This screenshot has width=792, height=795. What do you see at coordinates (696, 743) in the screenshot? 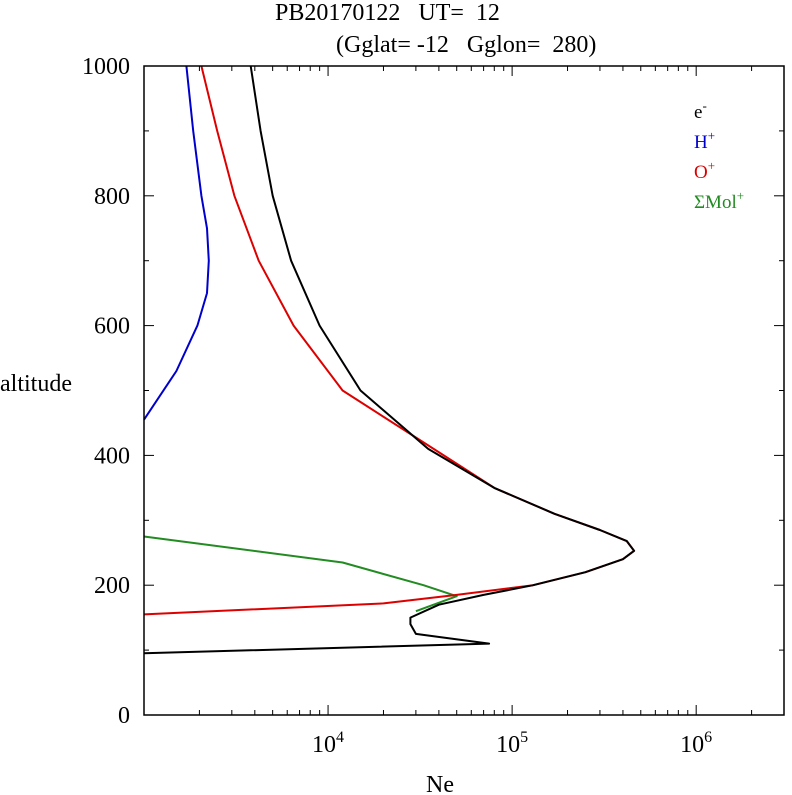
I see `x-tick-label: 10⁶` at bounding box center [696, 743].